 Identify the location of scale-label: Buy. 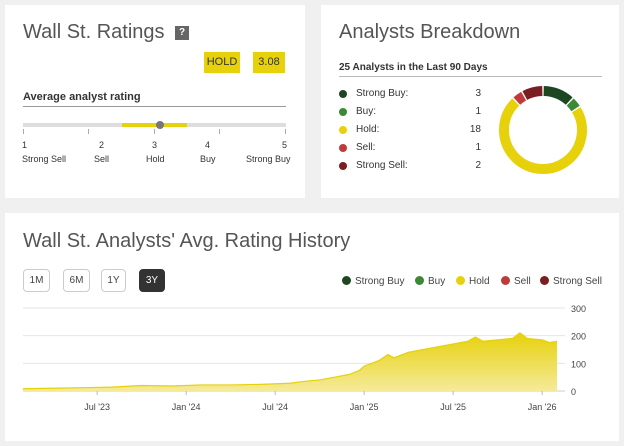
(208, 159).